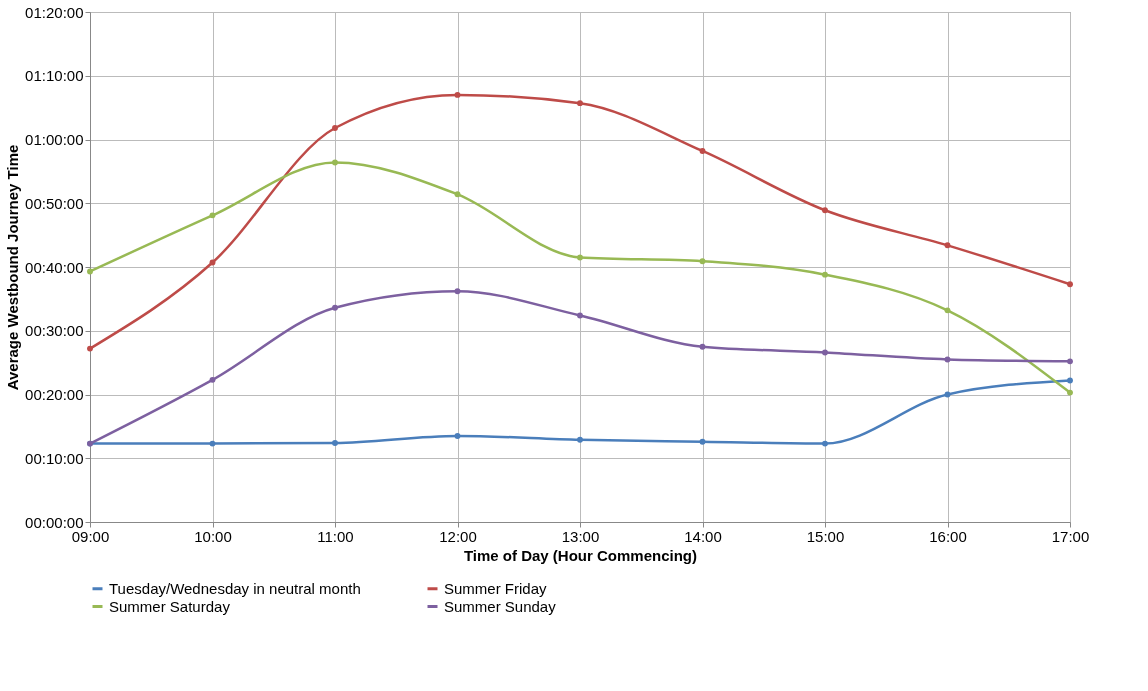 This screenshot has height=691, width=1148. What do you see at coordinates (54, 139) in the screenshot?
I see `y-tick-label: 01:00:00` at bounding box center [54, 139].